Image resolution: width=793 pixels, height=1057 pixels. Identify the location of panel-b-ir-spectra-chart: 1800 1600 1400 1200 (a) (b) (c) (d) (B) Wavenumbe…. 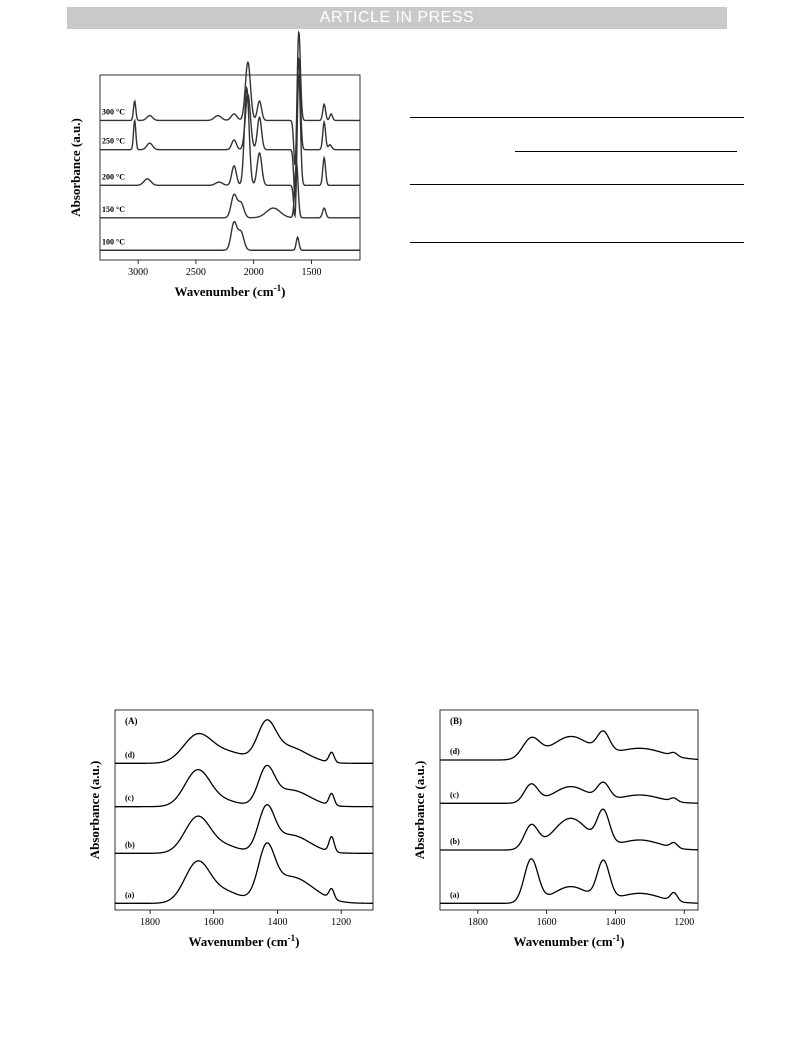
(555, 829).